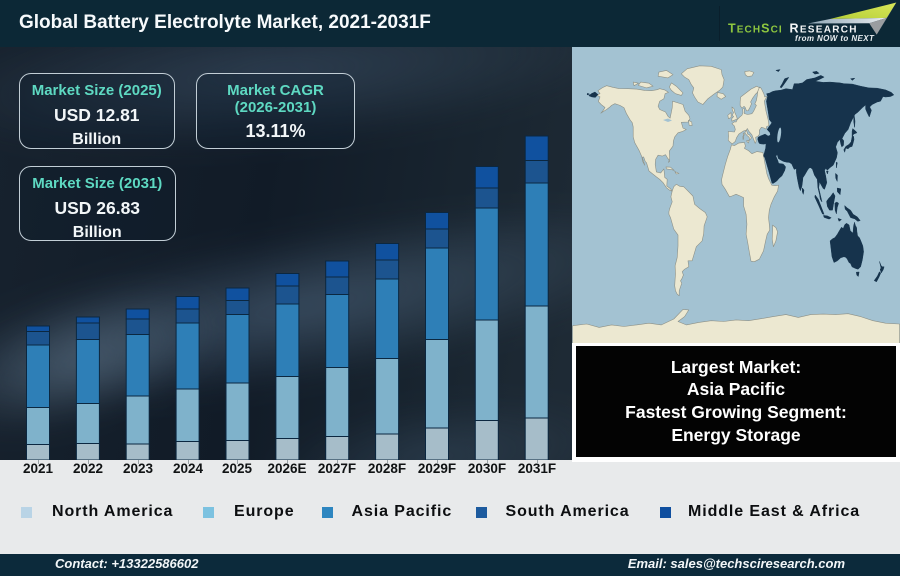 Image resolution: width=900 pixels, height=576 pixels. What do you see at coordinates (824, 29) in the screenshot?
I see `svg-text: RESEARCH` at bounding box center [824, 29].